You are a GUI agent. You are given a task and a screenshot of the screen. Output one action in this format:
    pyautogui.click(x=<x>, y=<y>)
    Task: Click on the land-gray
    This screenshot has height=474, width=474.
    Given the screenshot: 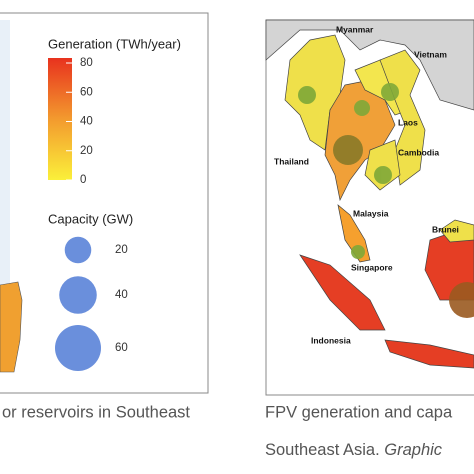 What is the action you would take?
    pyautogui.click(x=369, y=65)
    